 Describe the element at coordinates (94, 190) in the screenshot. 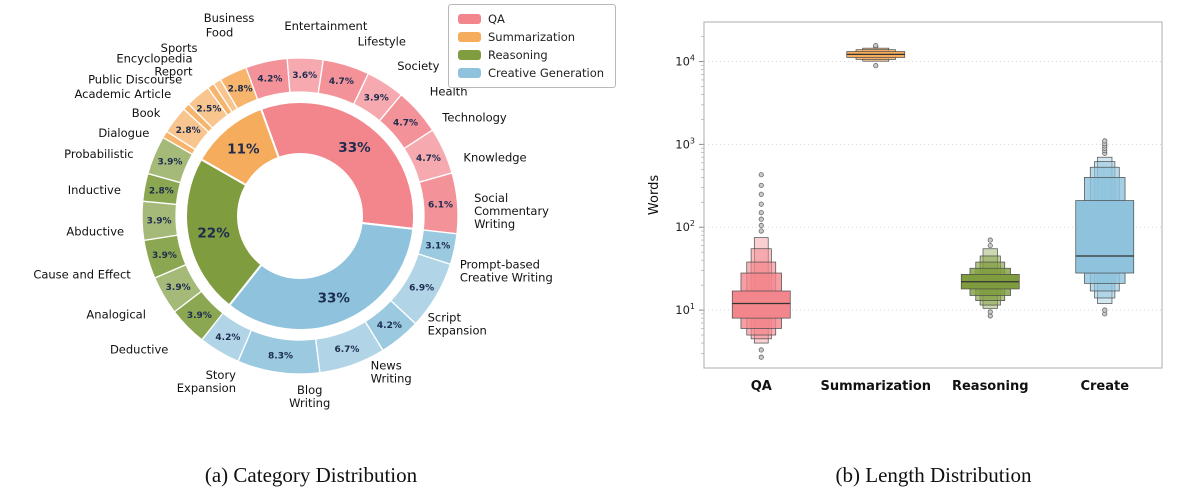

I see `sunburst-subcategory-label: Inductive` at that location.